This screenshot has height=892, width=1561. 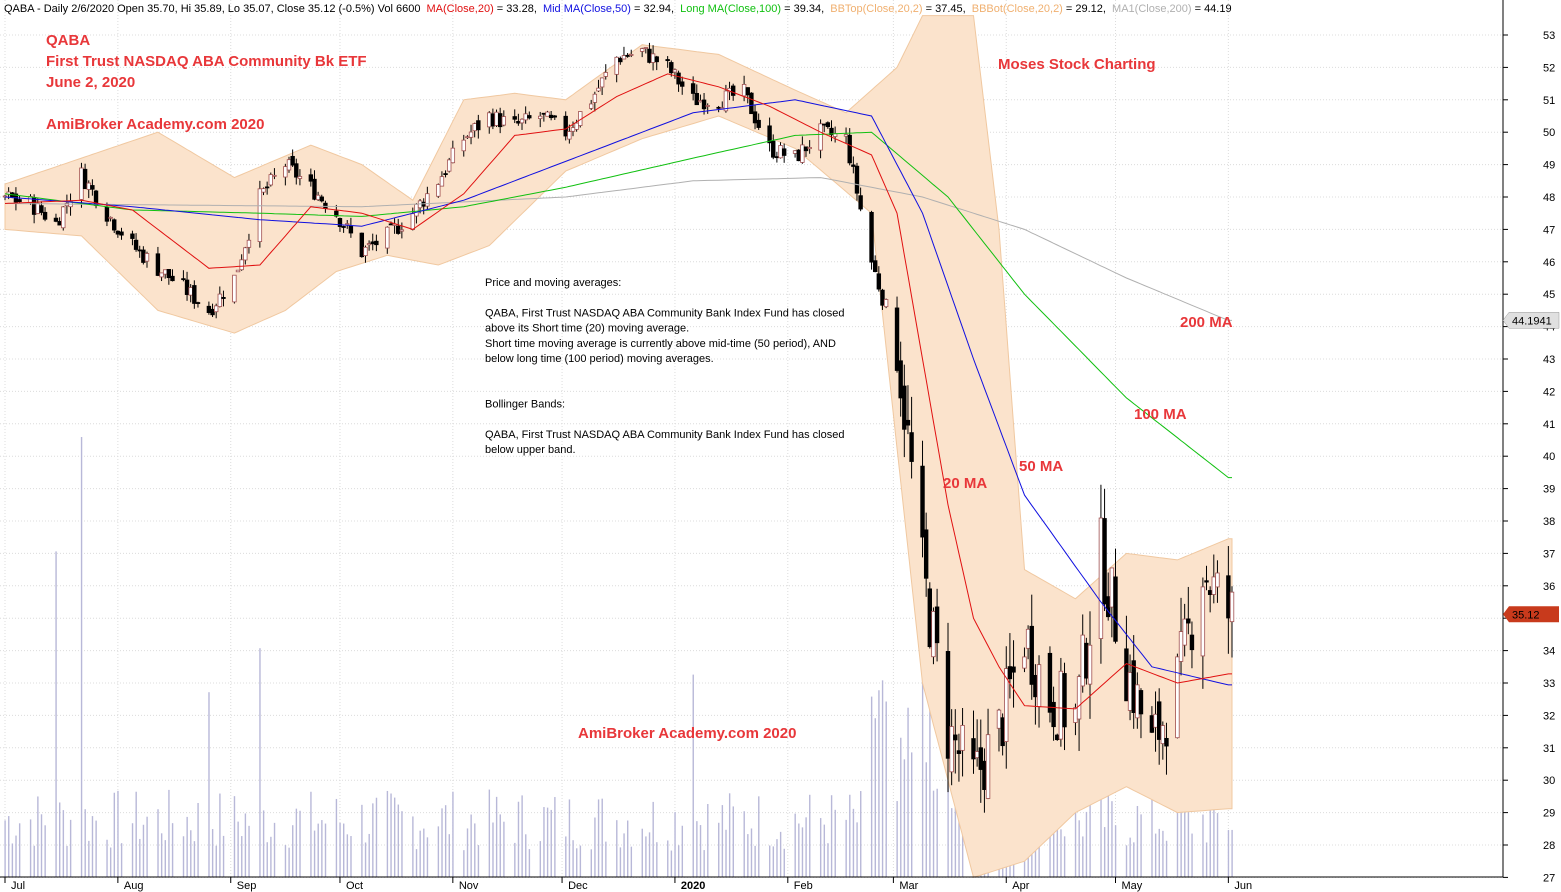 What do you see at coordinates (206, 61) in the screenshot?
I see `chart-title: First Trust NASDAQ ABA Community Bk ETF` at bounding box center [206, 61].